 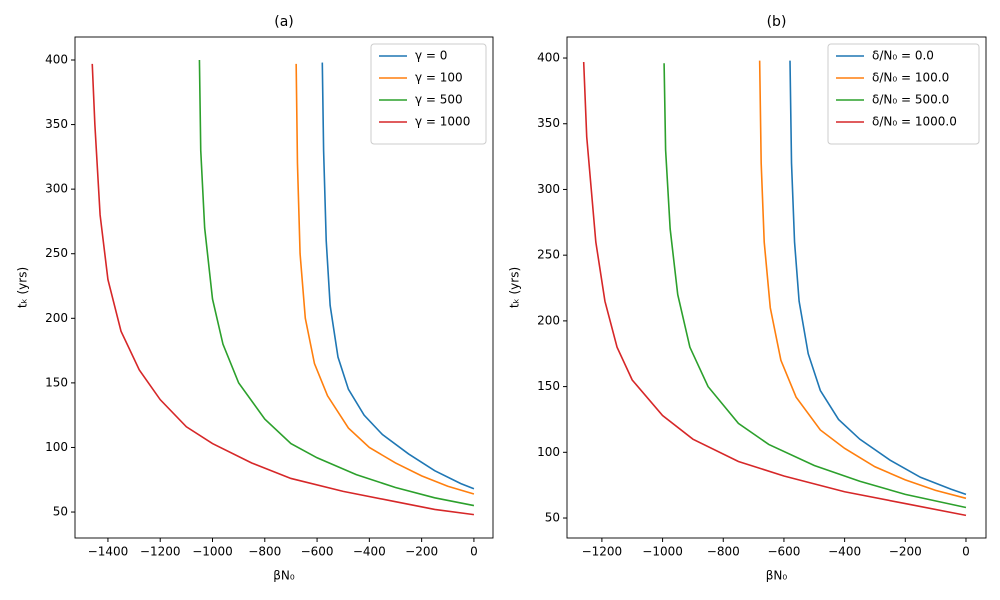 What do you see at coordinates (442, 122) in the screenshot?
I see `legend-label: γ = 1000` at bounding box center [442, 122].